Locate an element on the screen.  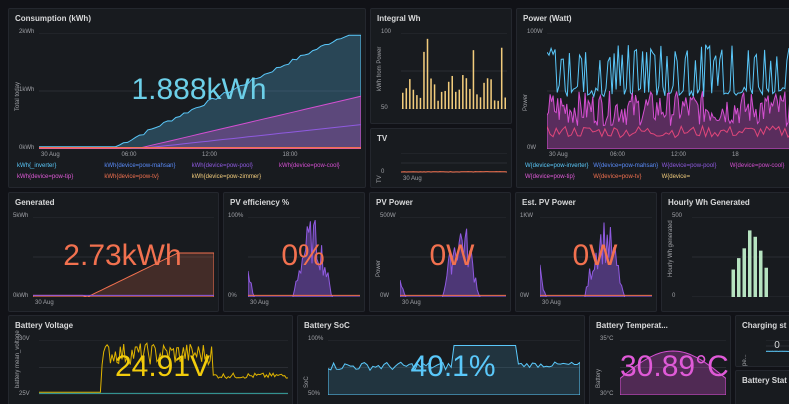
panel: Generated 5kWh 0kWh 30 Aug 2.73kWh is located at coordinates (113, 252).